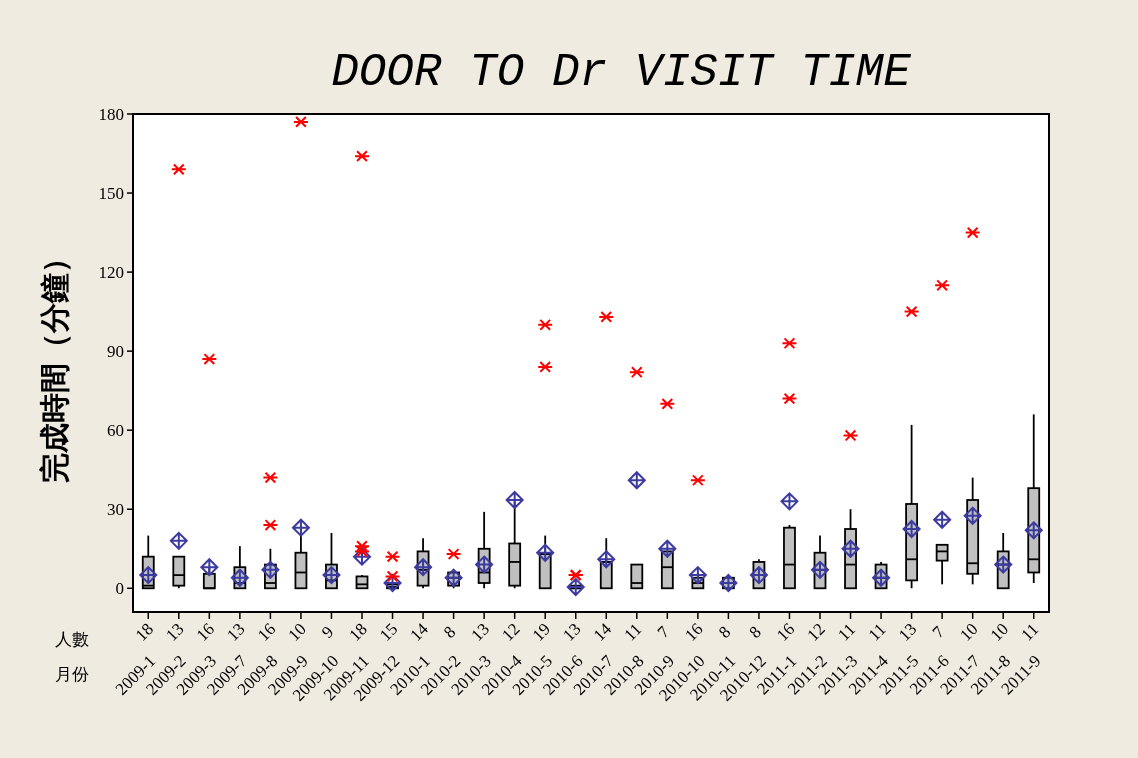 This screenshot has width=1138, height=758. What do you see at coordinates (72, 674) in the screenshot?
I see `text: 月份` at bounding box center [72, 674].